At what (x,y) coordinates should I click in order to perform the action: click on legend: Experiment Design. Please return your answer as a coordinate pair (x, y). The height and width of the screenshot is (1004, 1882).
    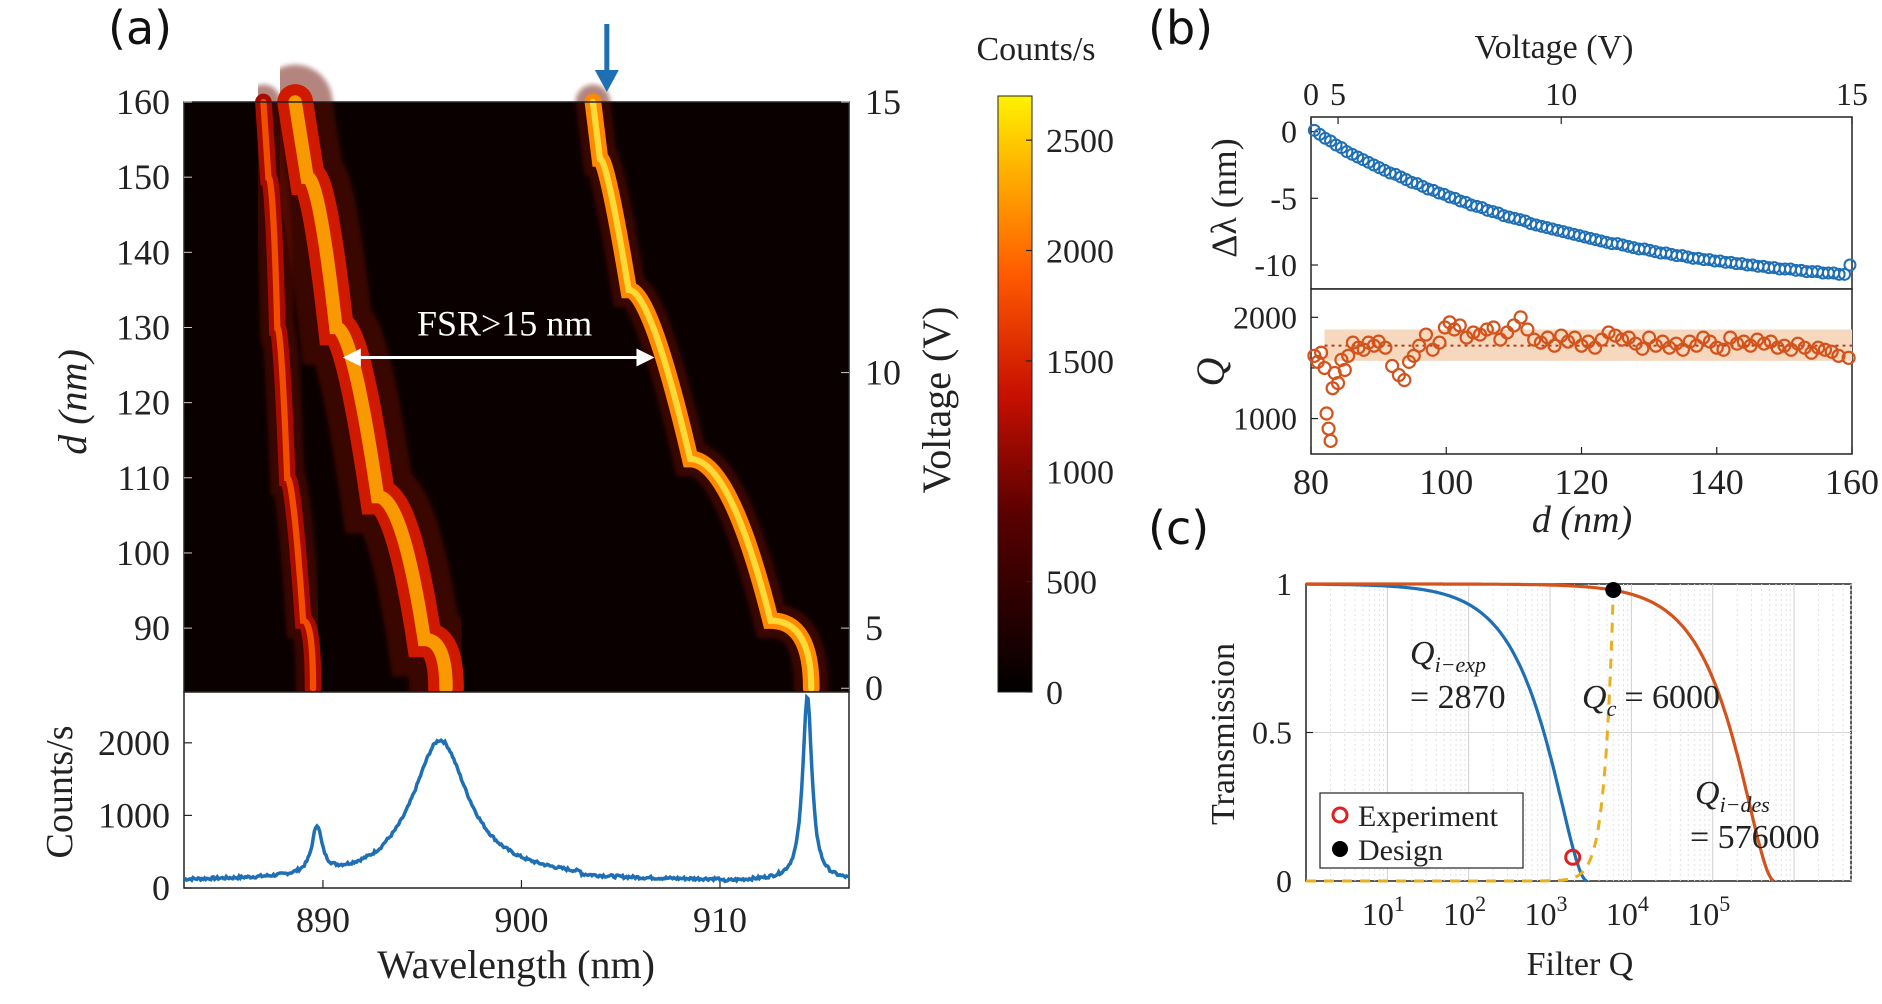
    Looking at the image, I should click on (1421, 830).